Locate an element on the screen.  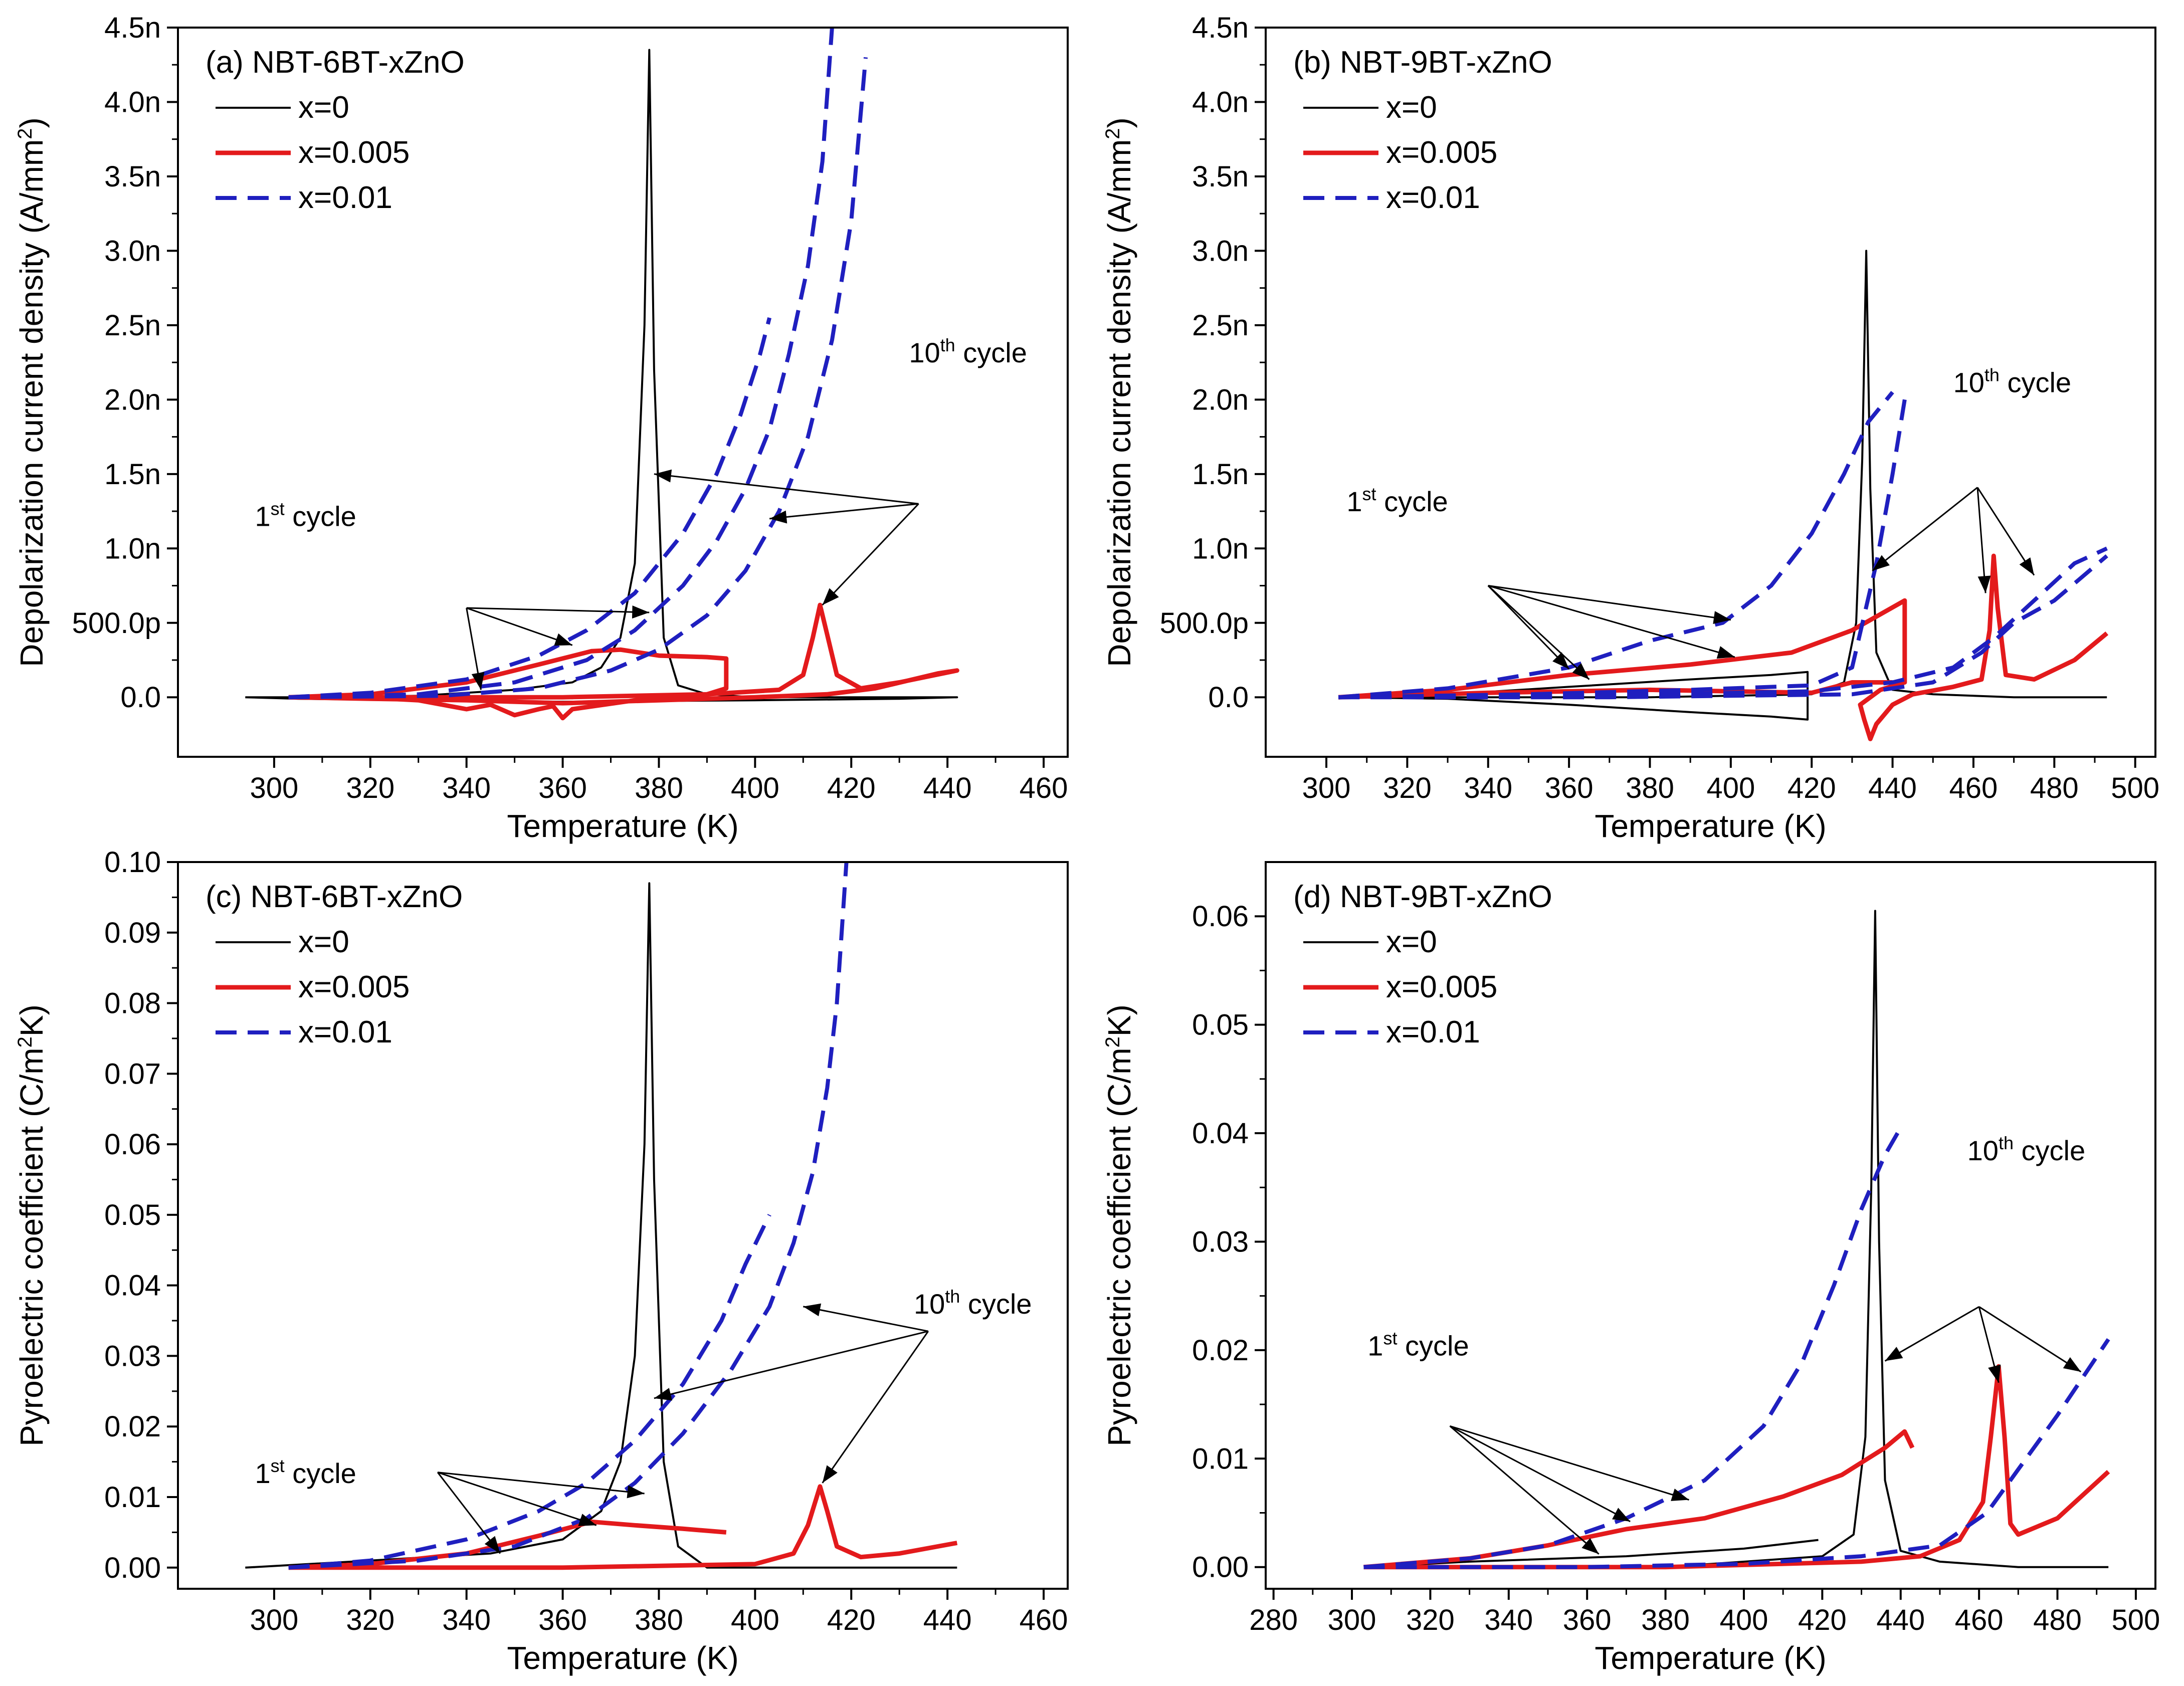
y-tick-label: 0.06 is located at coordinates (132, 1145).